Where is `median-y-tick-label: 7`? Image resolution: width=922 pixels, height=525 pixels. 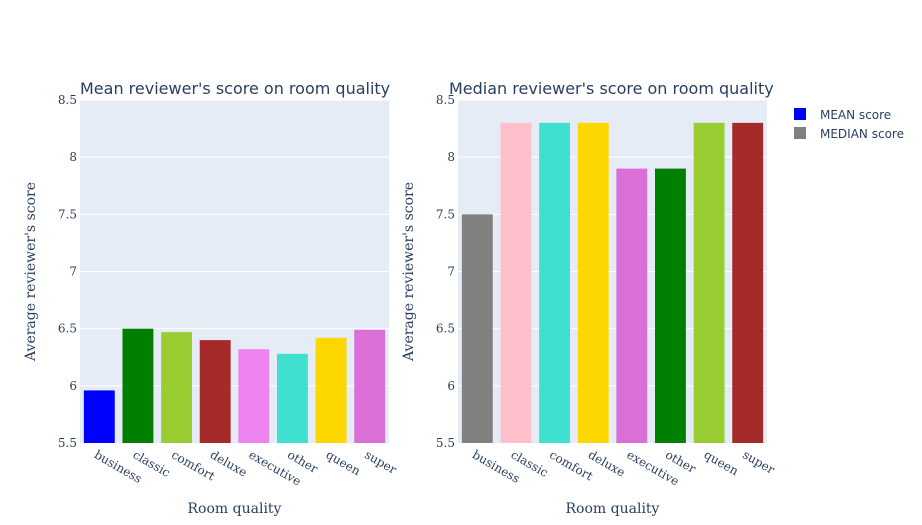
median-y-tick-label: 7 is located at coordinates (451, 272).